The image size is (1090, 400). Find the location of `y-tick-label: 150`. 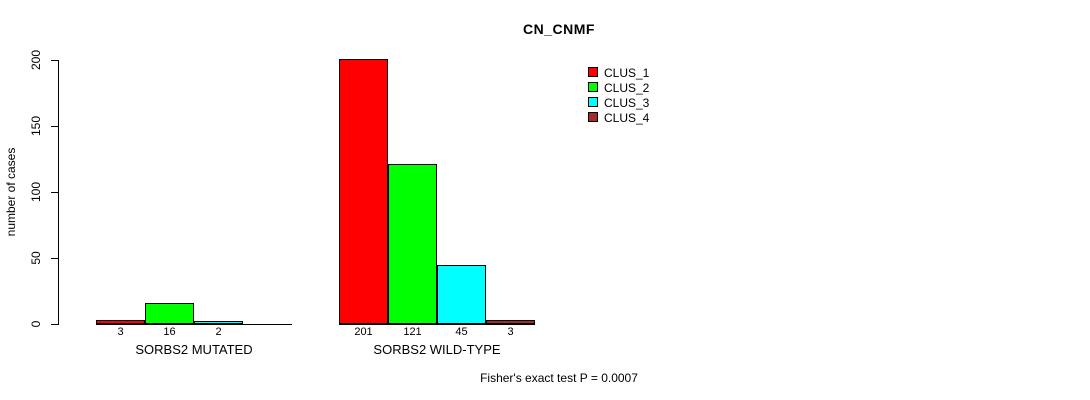

y-tick-label: 150 is located at coordinates (36, 126).